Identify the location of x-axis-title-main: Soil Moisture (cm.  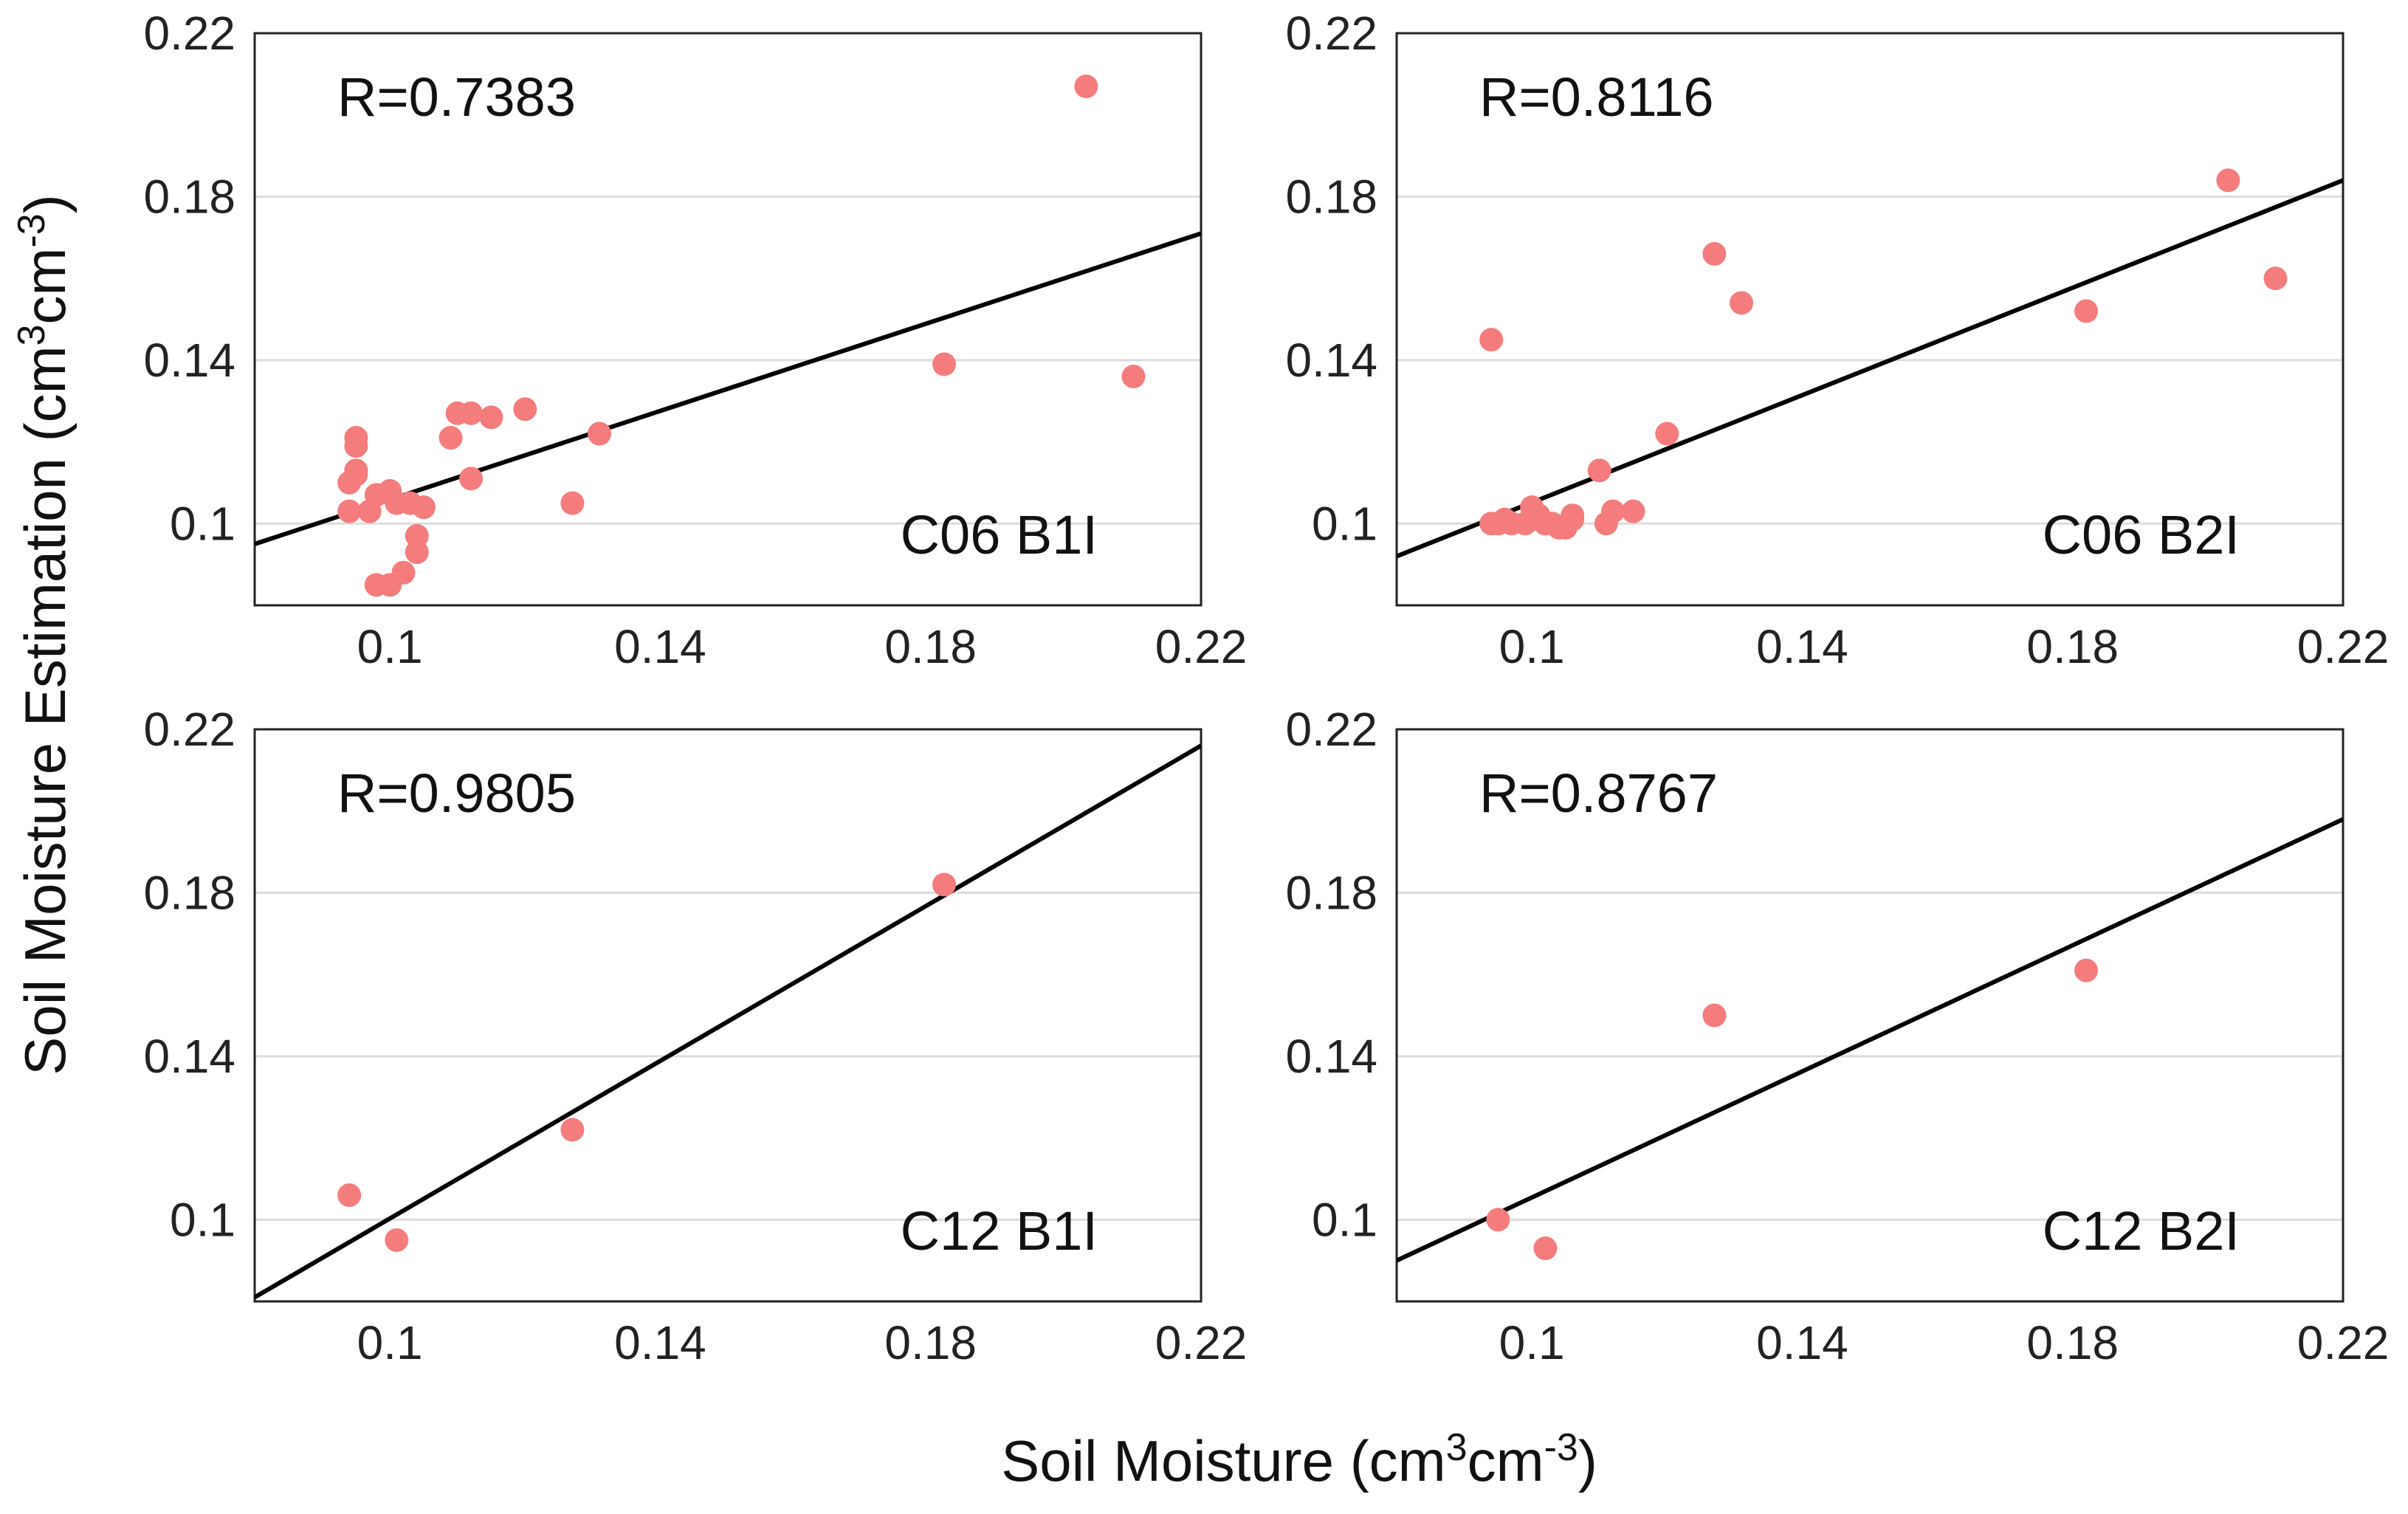
(1223, 1460).